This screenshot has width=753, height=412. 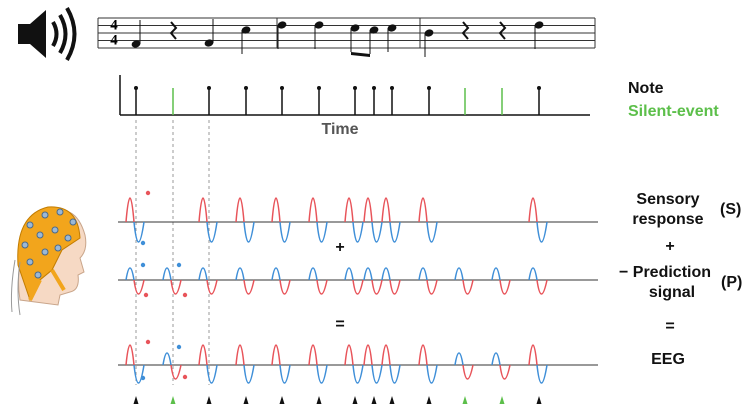 I want to click on legend-silent: Silent-event, so click(x=673, y=111).